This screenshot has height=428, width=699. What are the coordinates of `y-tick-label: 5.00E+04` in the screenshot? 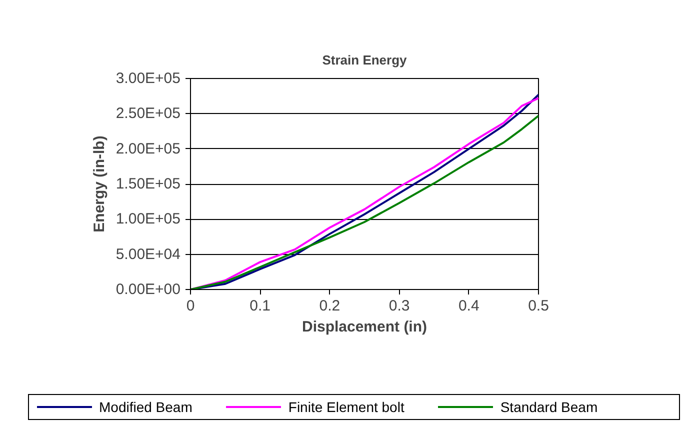 It's located at (148, 254).